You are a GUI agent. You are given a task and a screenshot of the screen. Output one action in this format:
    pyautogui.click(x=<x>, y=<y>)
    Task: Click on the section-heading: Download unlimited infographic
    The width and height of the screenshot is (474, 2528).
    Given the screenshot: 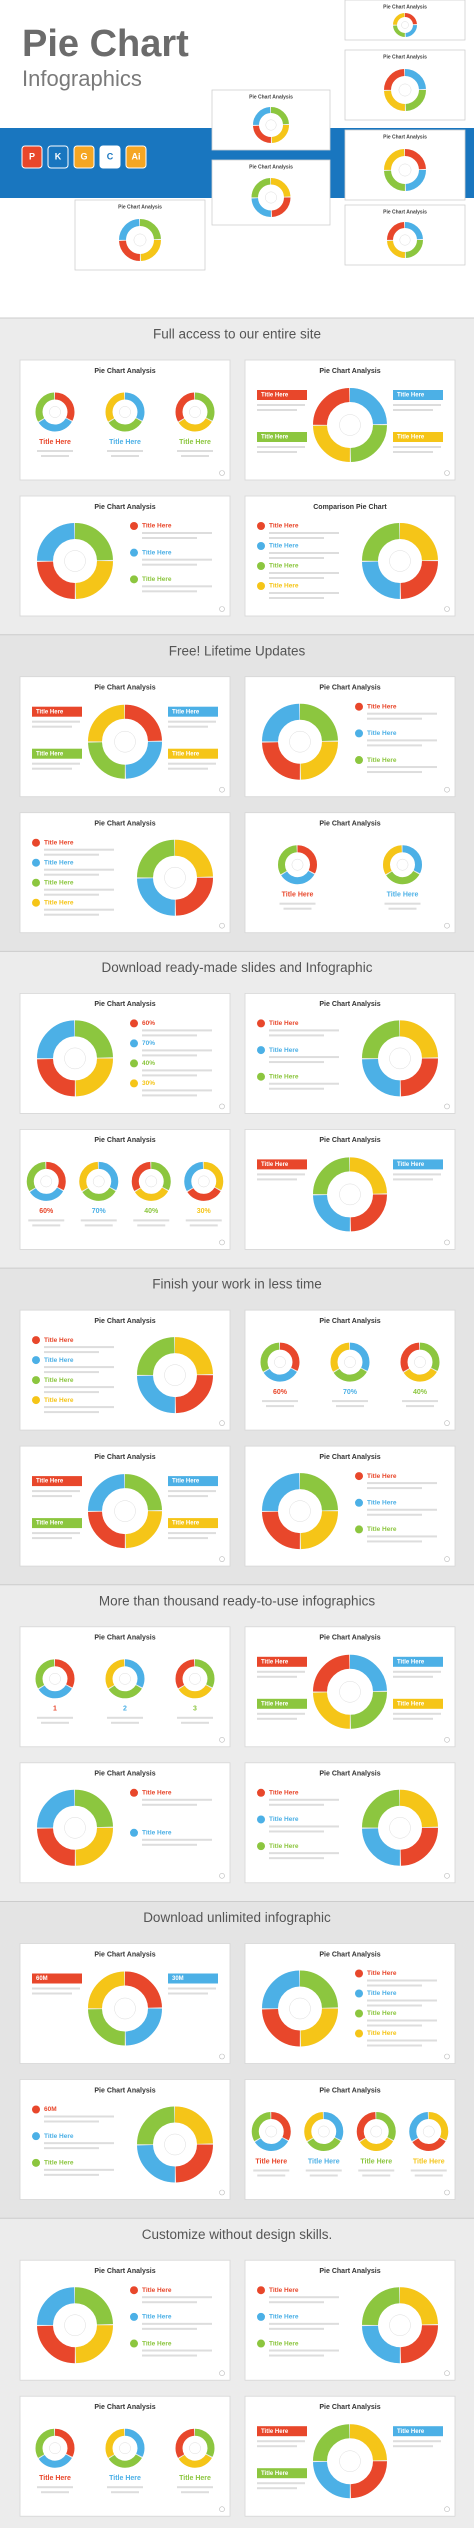 What is the action you would take?
    pyautogui.click(x=237, y=1917)
    